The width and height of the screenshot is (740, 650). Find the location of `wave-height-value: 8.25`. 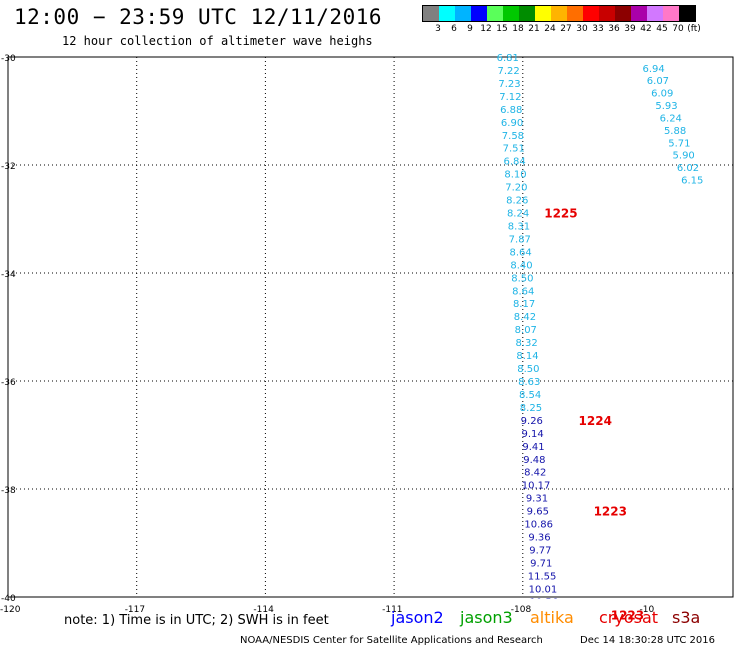

wave-height-value: 8.25 is located at coordinates (531, 408).